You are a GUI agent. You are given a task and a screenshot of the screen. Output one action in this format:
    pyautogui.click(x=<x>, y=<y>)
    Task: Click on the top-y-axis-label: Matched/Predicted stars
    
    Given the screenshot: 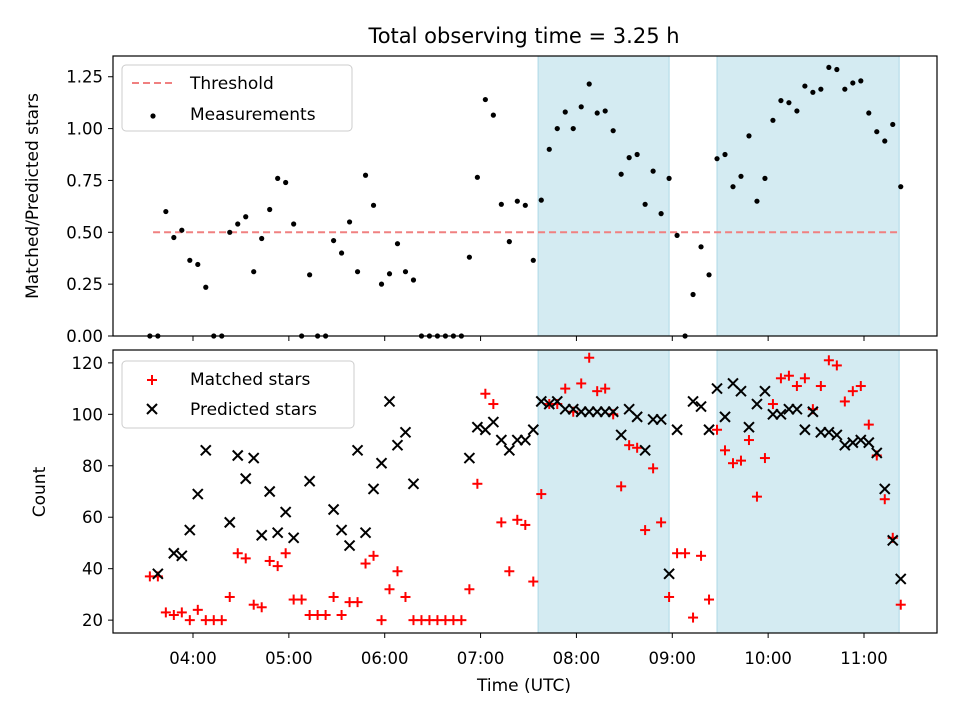 What is the action you would take?
    pyautogui.click(x=33, y=196)
    